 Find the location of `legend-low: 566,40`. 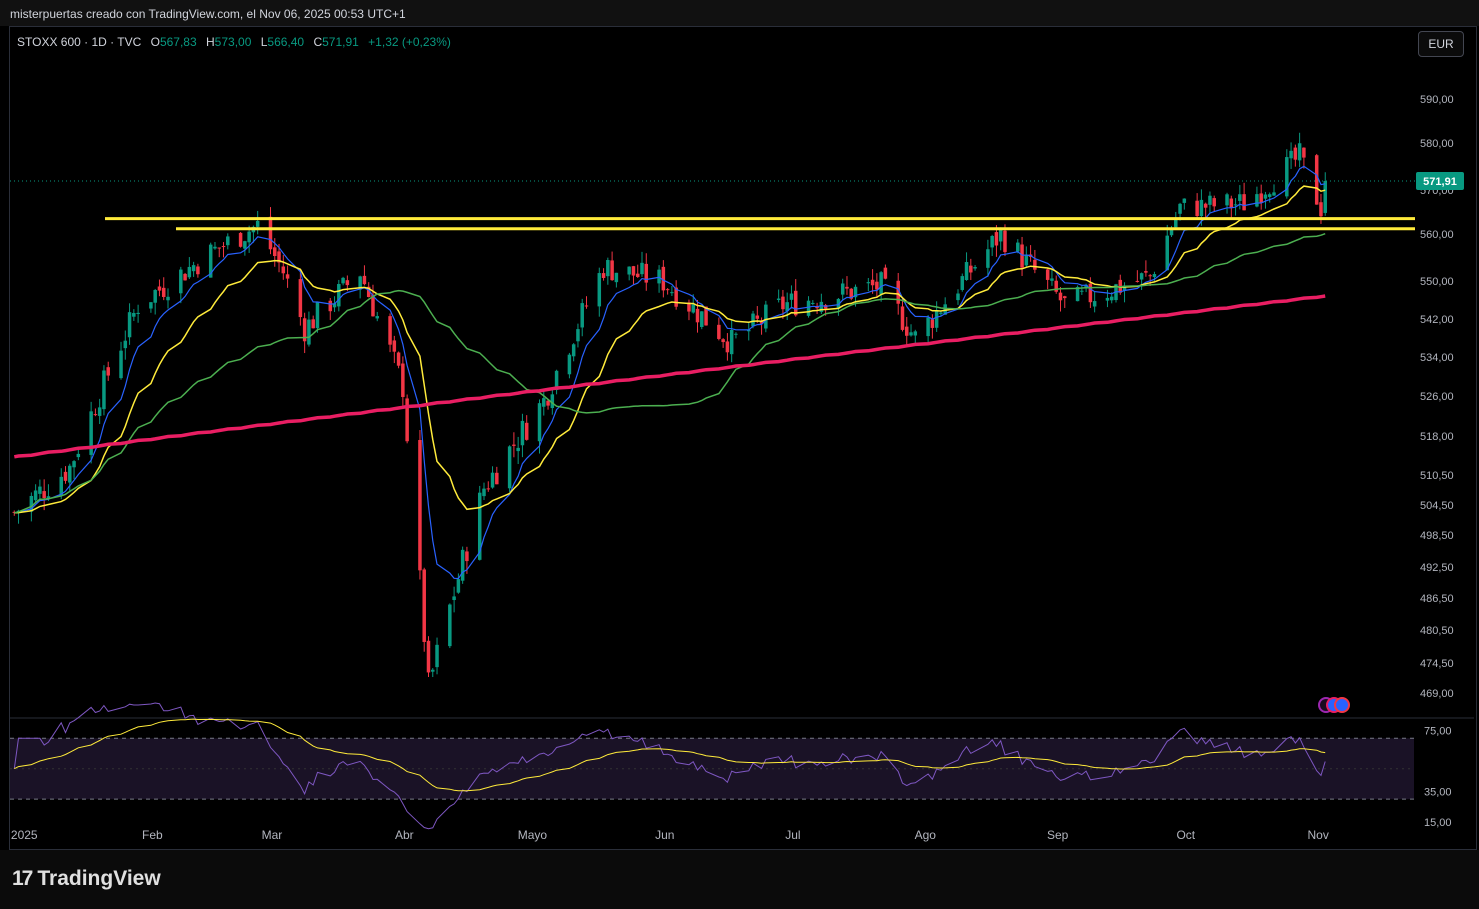

legend-low: 566,40 is located at coordinates (286, 42).